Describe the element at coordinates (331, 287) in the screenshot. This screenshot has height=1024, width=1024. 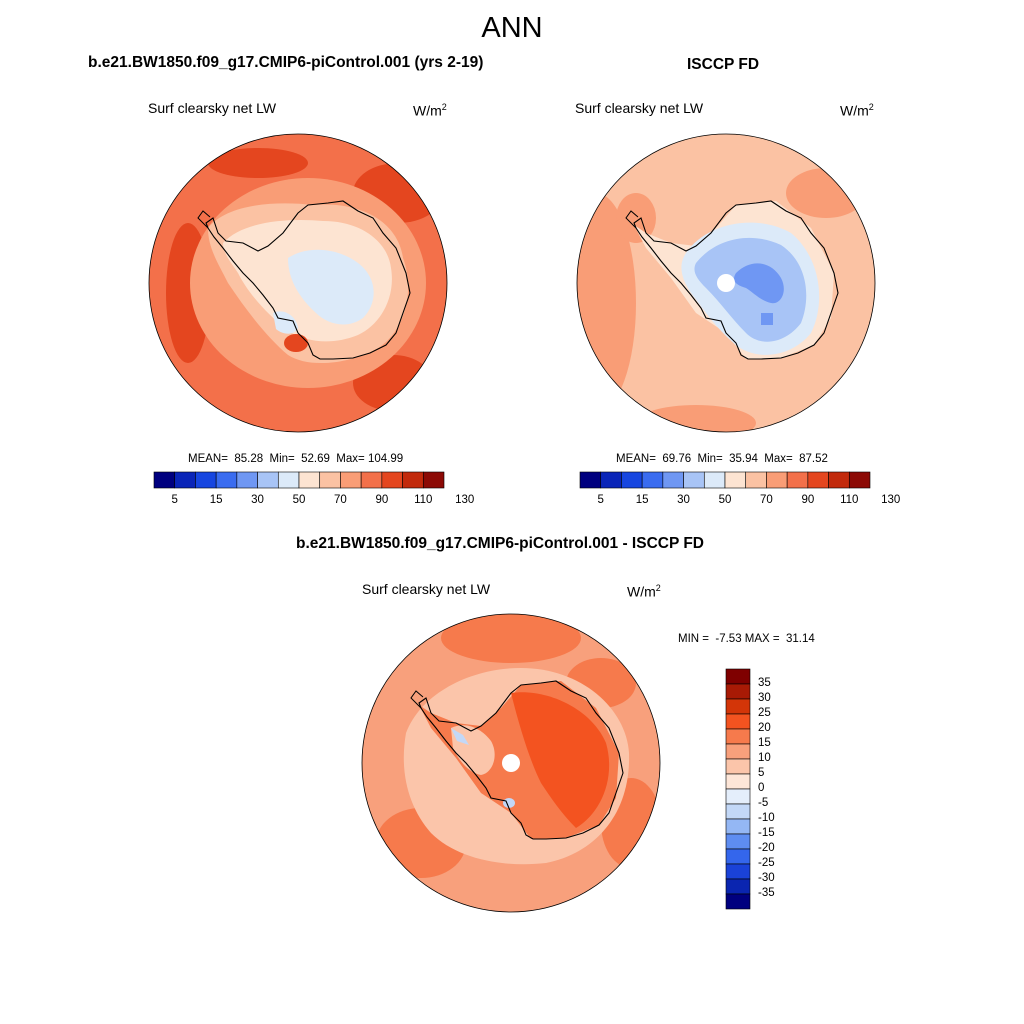
I see `panel1-plateau` at that location.